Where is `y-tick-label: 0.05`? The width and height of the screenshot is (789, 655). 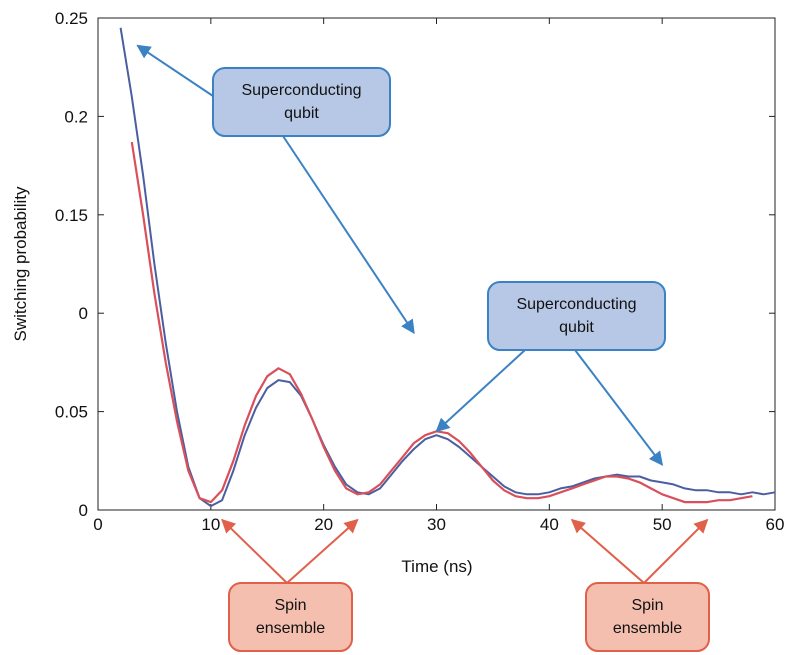 y-tick-label: 0.05 is located at coordinates (71, 412).